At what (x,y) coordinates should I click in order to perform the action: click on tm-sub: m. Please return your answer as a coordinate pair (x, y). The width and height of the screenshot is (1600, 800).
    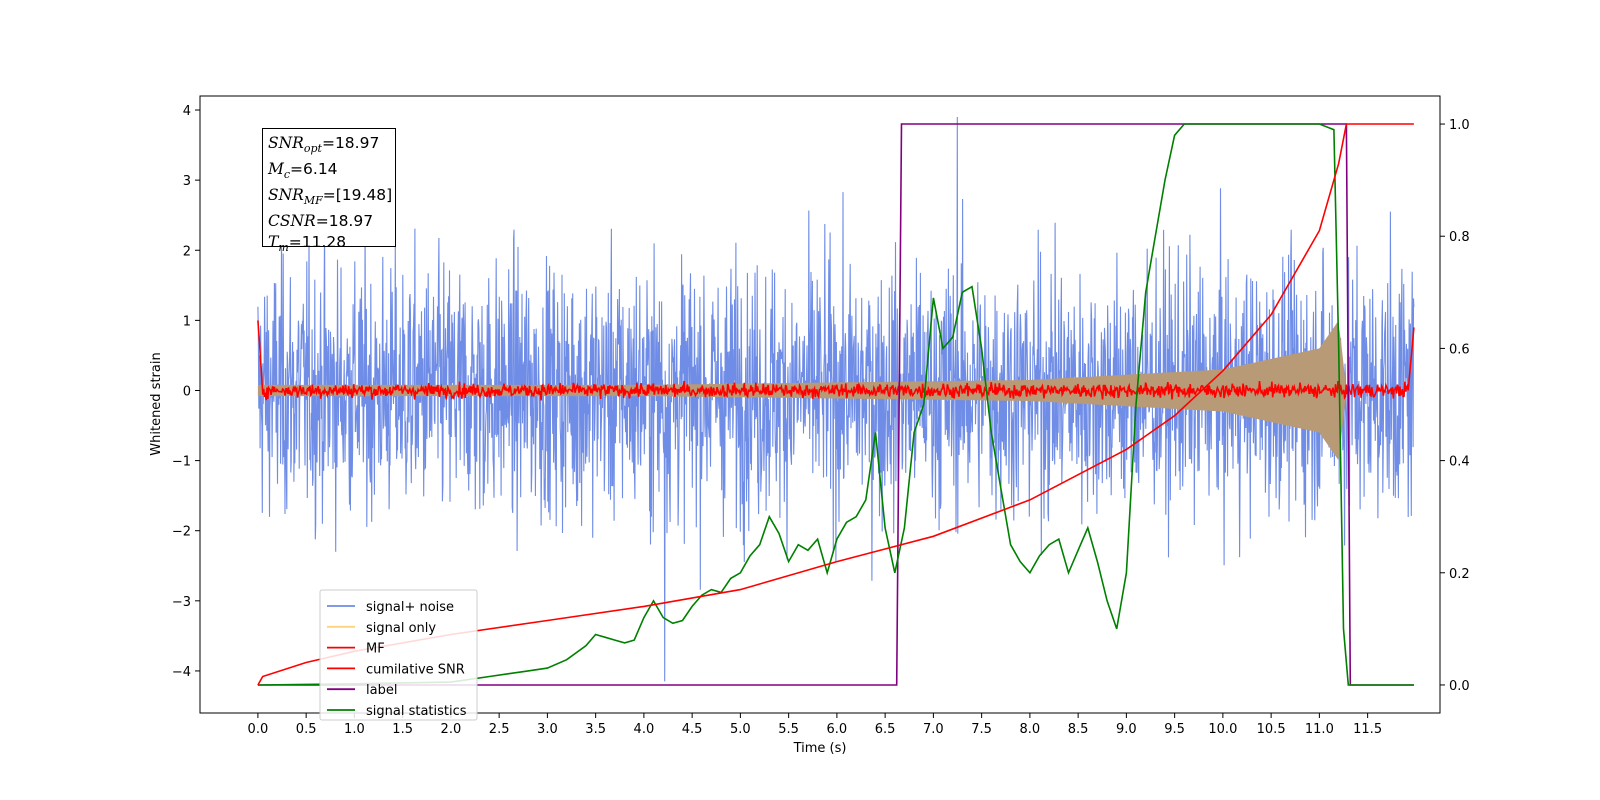
    Looking at the image, I should click on (283, 248).